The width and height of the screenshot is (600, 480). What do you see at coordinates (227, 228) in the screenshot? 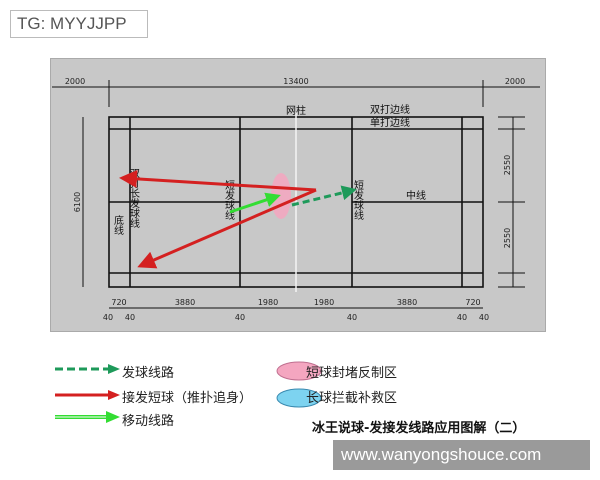
I see `return-arrow-body` at bounding box center [227, 228].